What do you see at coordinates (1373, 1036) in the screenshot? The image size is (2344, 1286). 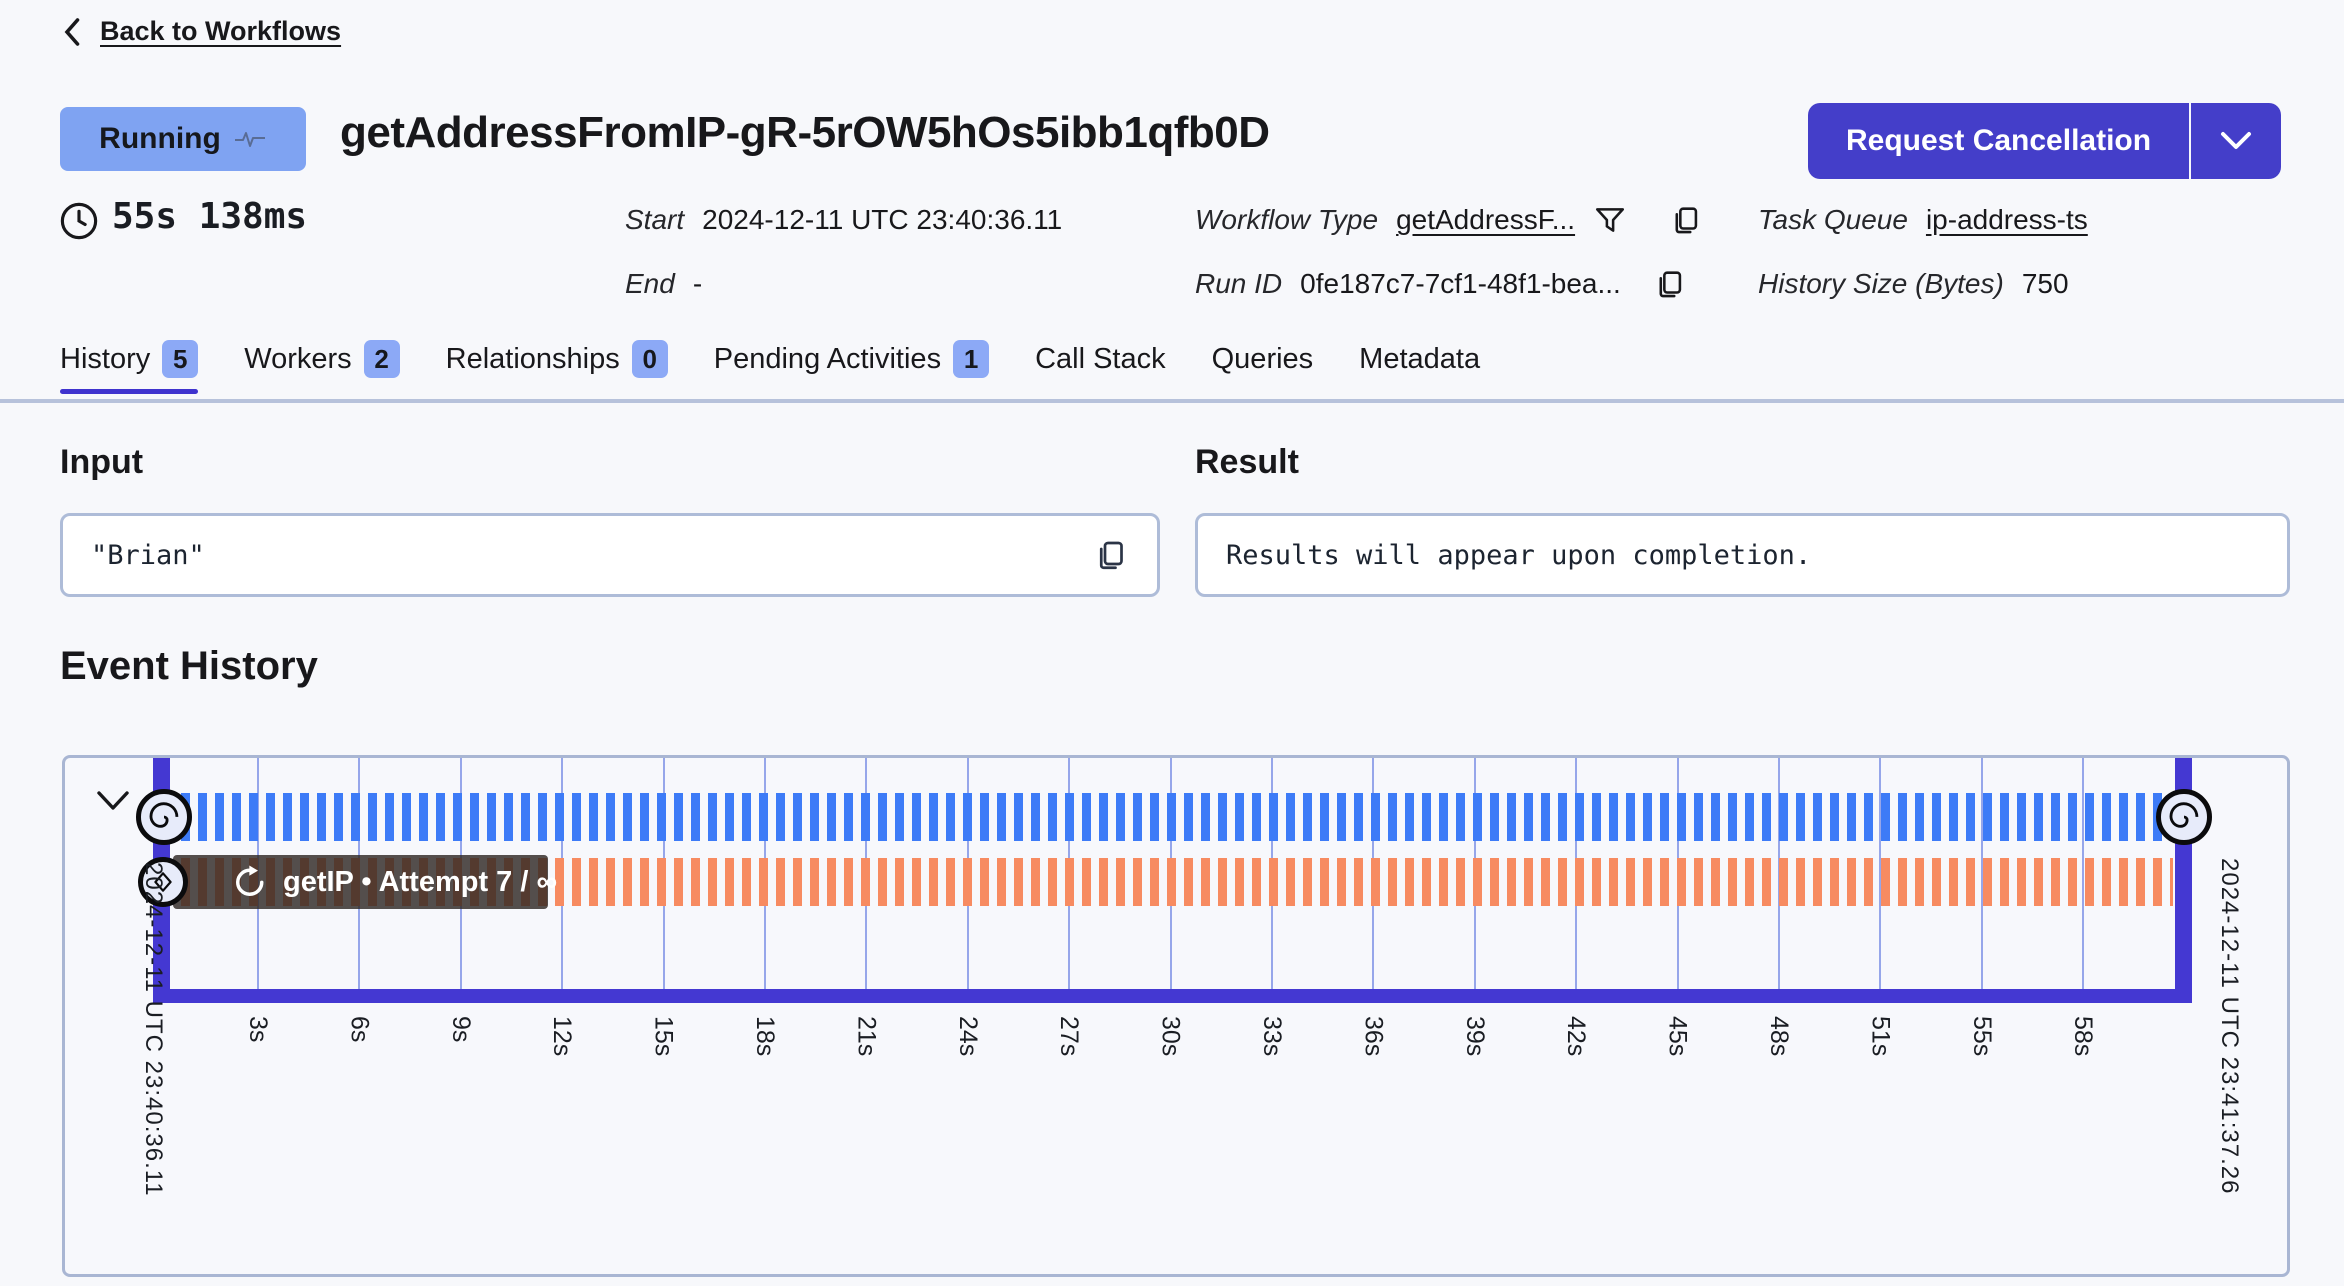 I see `axis-tick-label: 36s` at bounding box center [1373, 1036].